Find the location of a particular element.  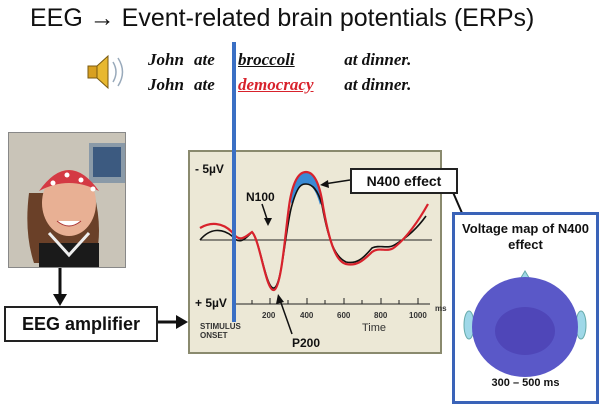

waveform-incongruent is located at coordinates (314, 231).